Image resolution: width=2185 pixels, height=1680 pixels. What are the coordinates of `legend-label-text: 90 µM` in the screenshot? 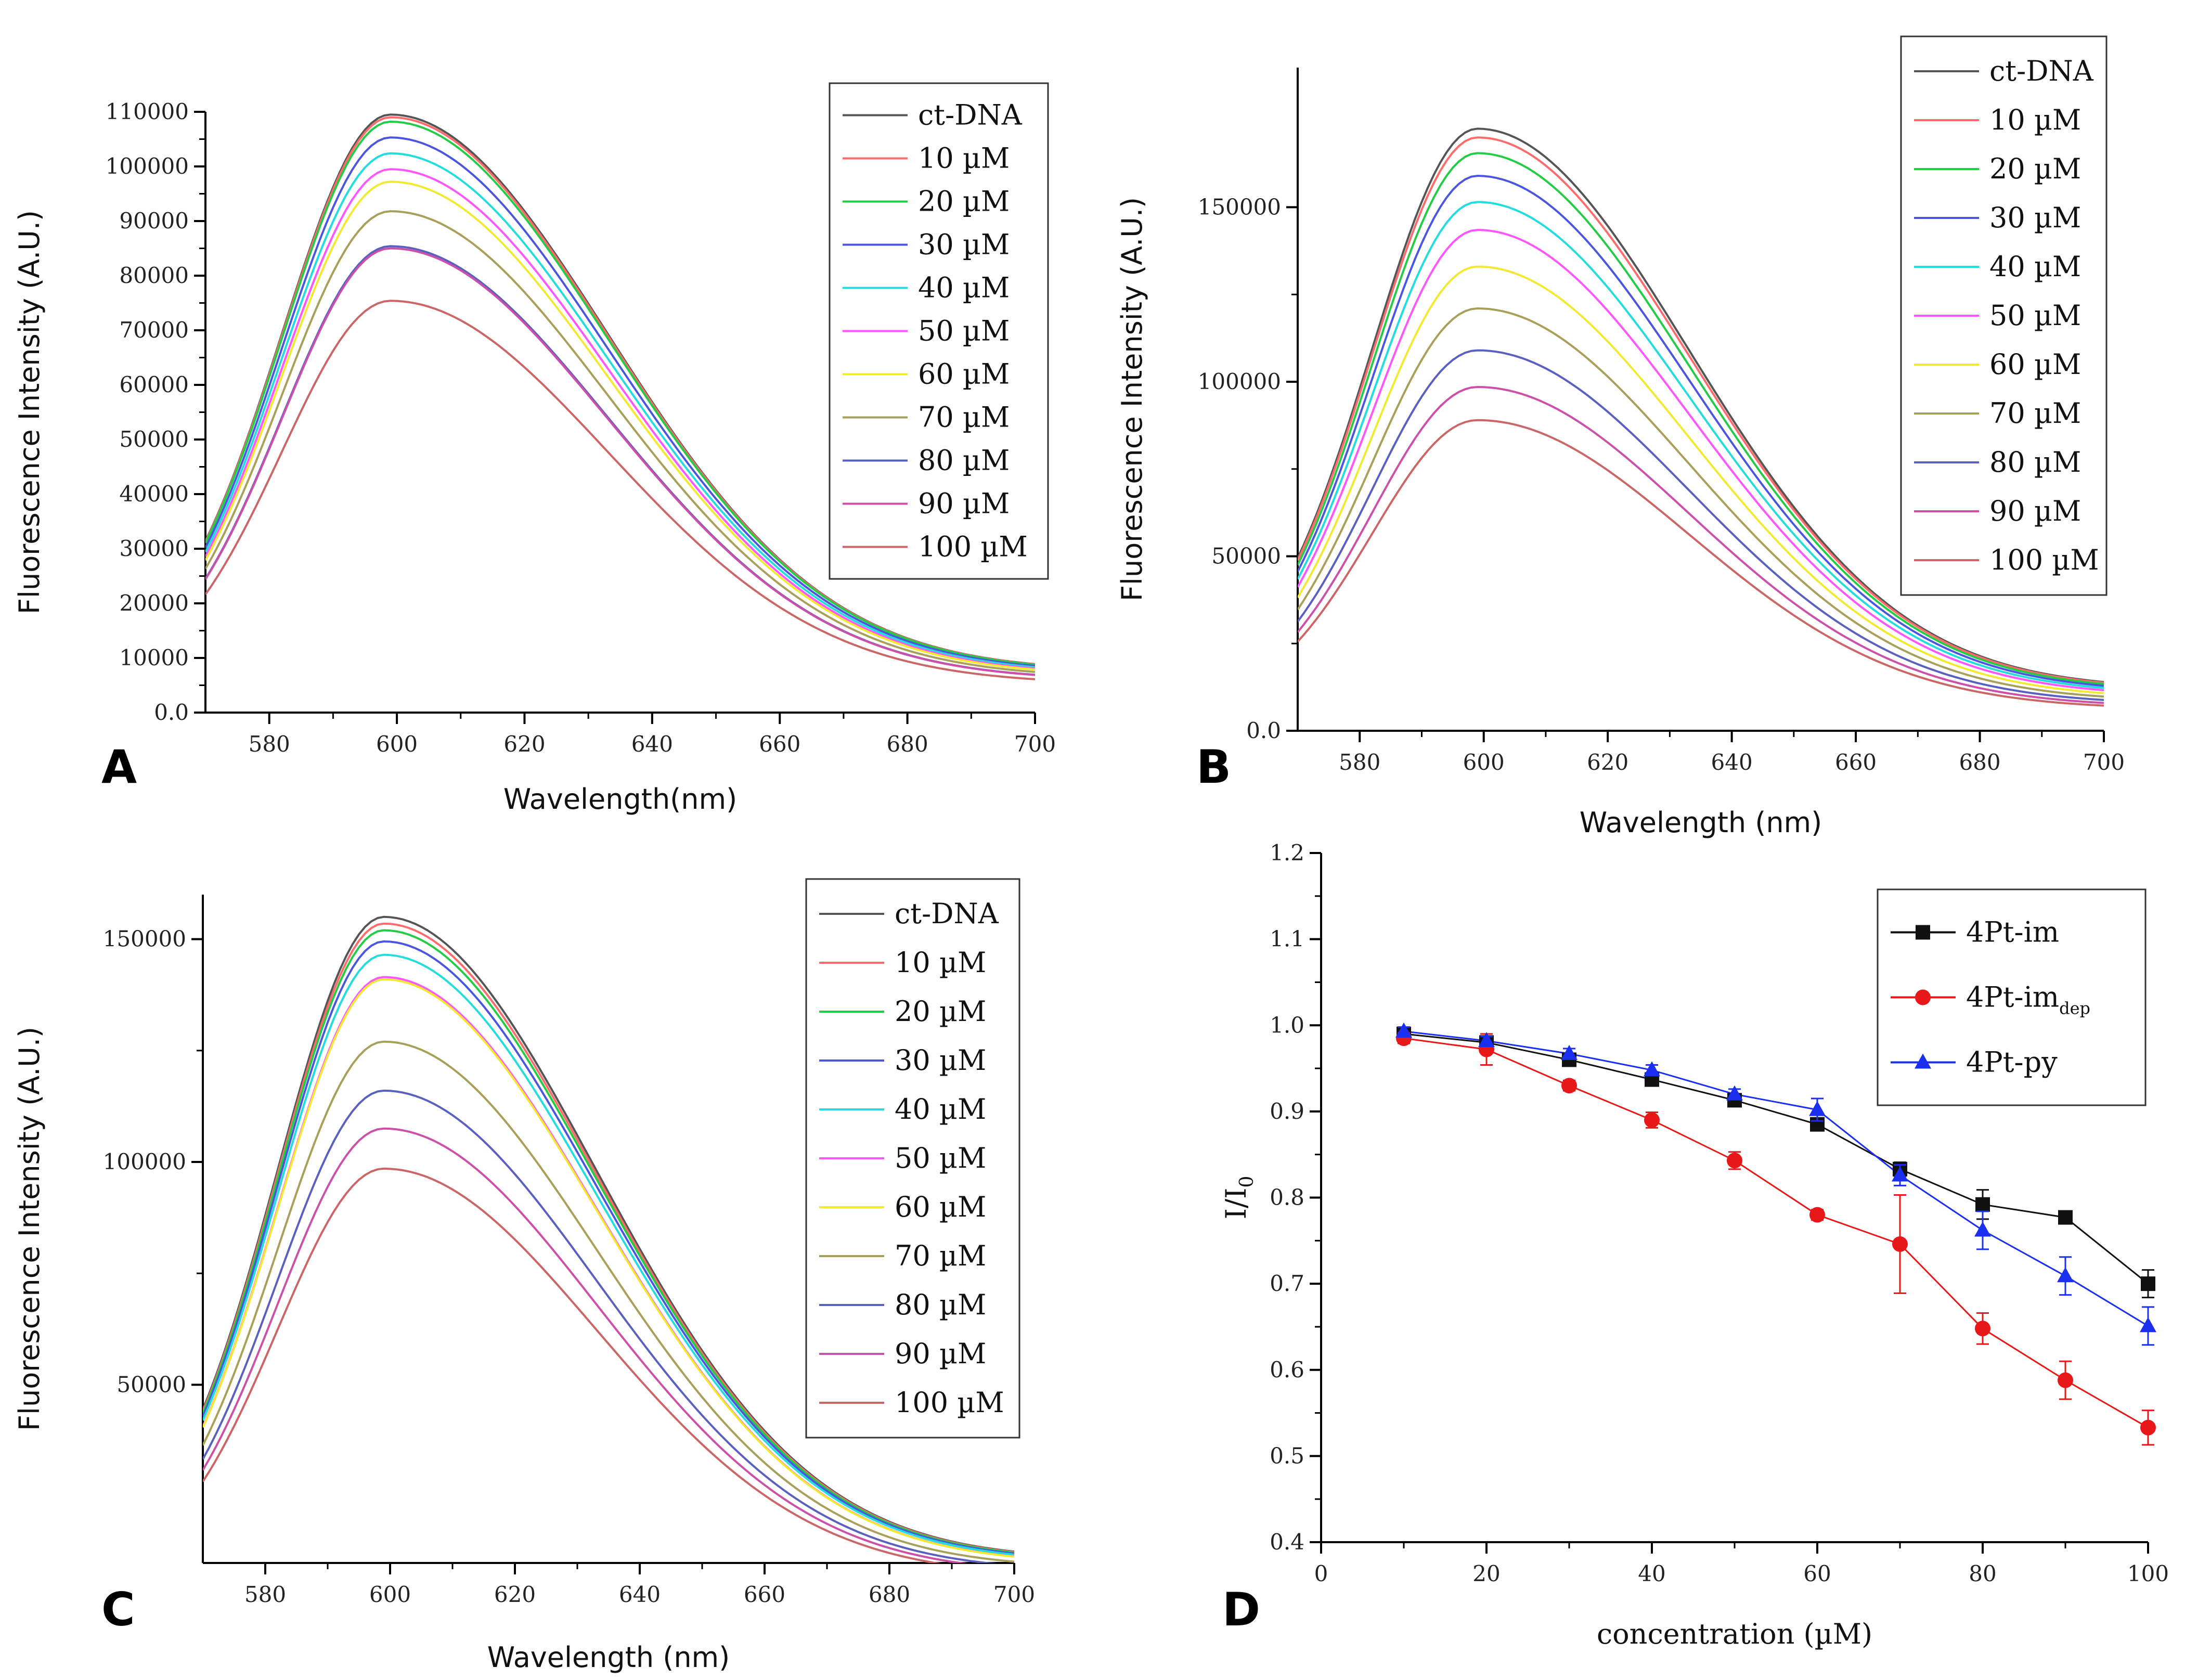 It's located at (2035, 511).